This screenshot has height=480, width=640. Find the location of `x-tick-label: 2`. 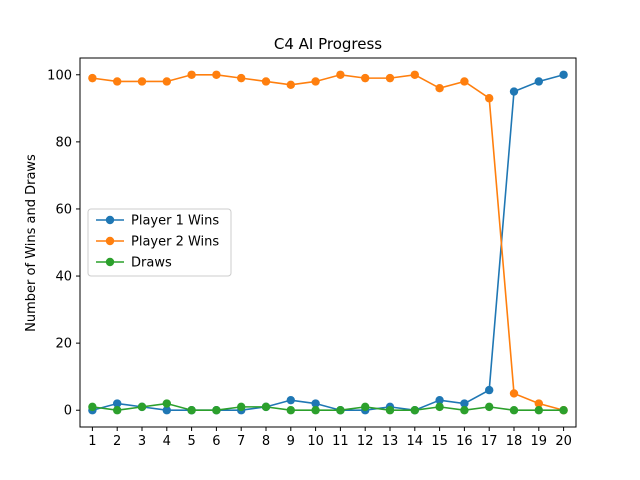

x-tick-label: 2 is located at coordinates (117, 441).